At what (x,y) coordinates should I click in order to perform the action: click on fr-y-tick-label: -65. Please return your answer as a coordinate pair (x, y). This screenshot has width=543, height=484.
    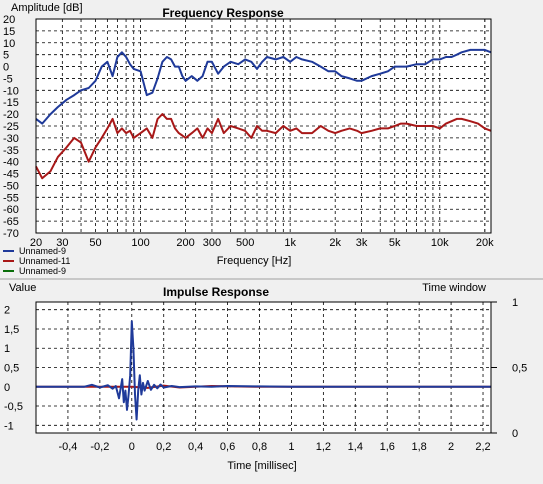
    Looking at the image, I should click on (11, 222).